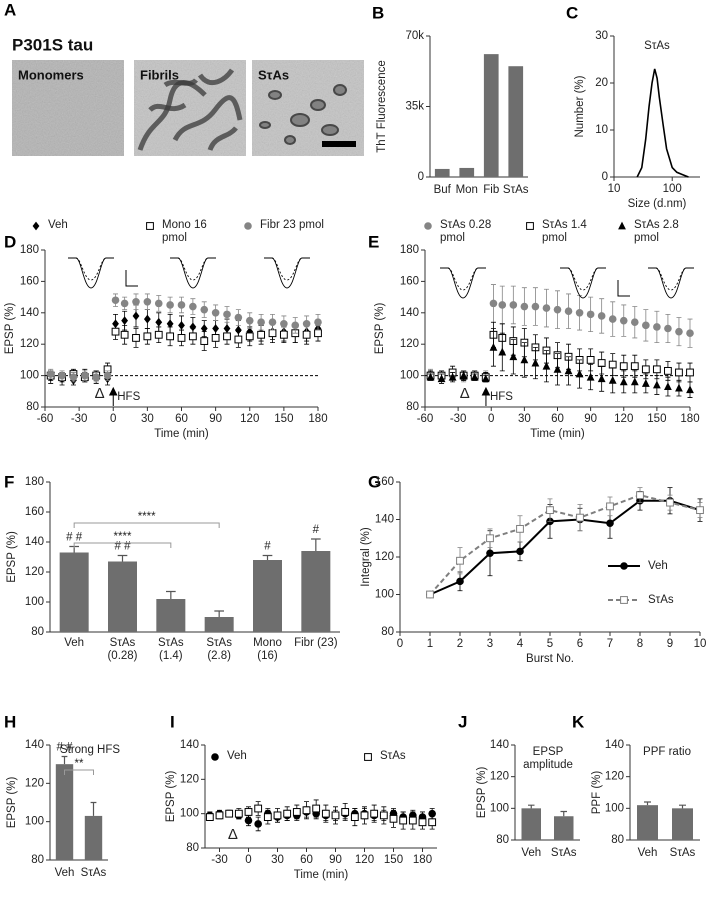  I want to click on legend-label-box: Fibr 23 pmol, so click(292, 225).